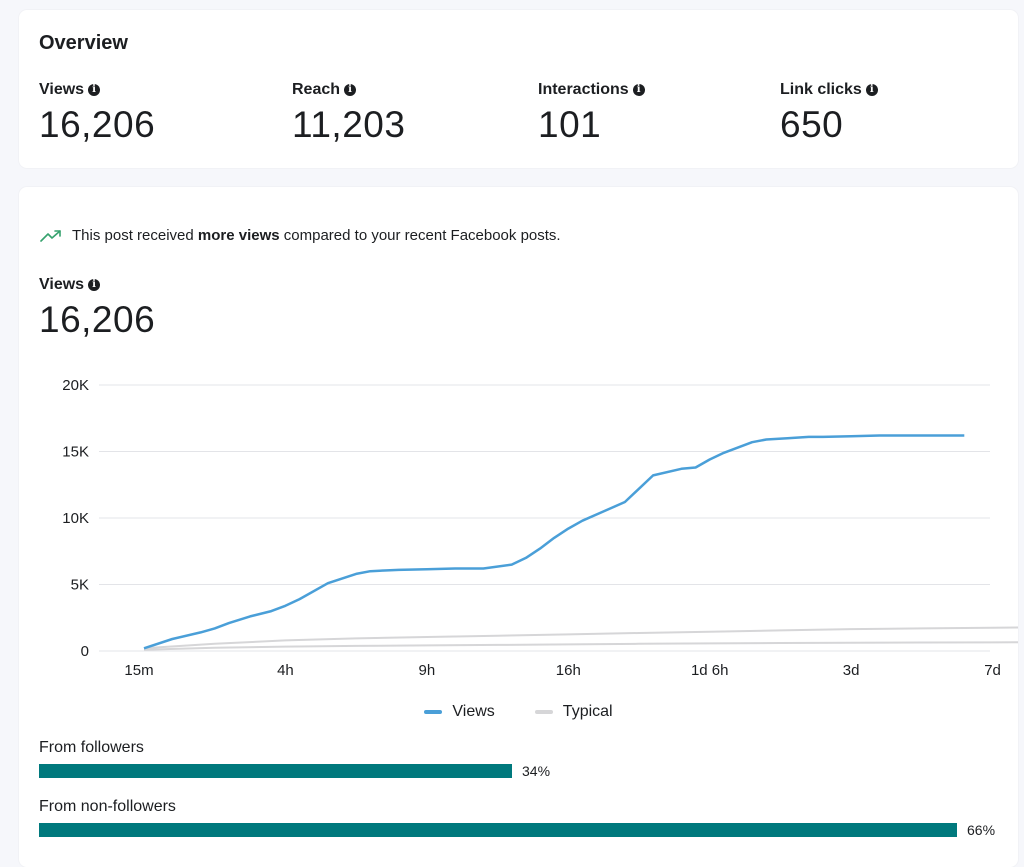  I want to click on y-tick-label: 5K, so click(80, 585).